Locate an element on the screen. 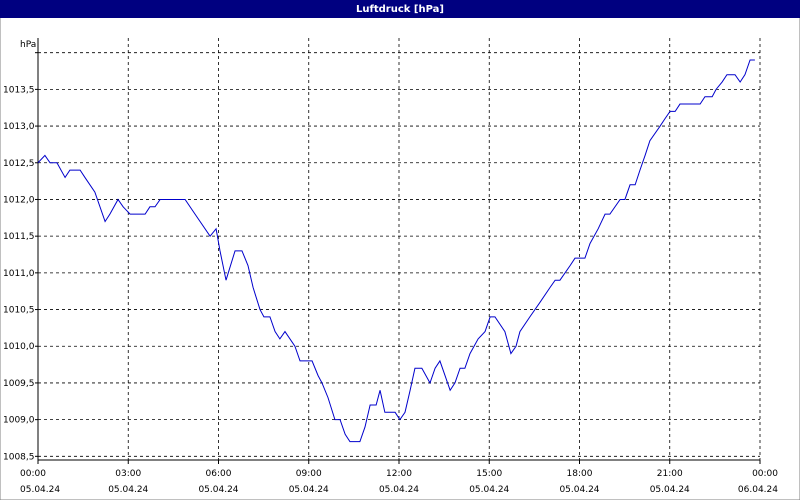  x-tick-label: 06:00 is located at coordinates (219, 474).